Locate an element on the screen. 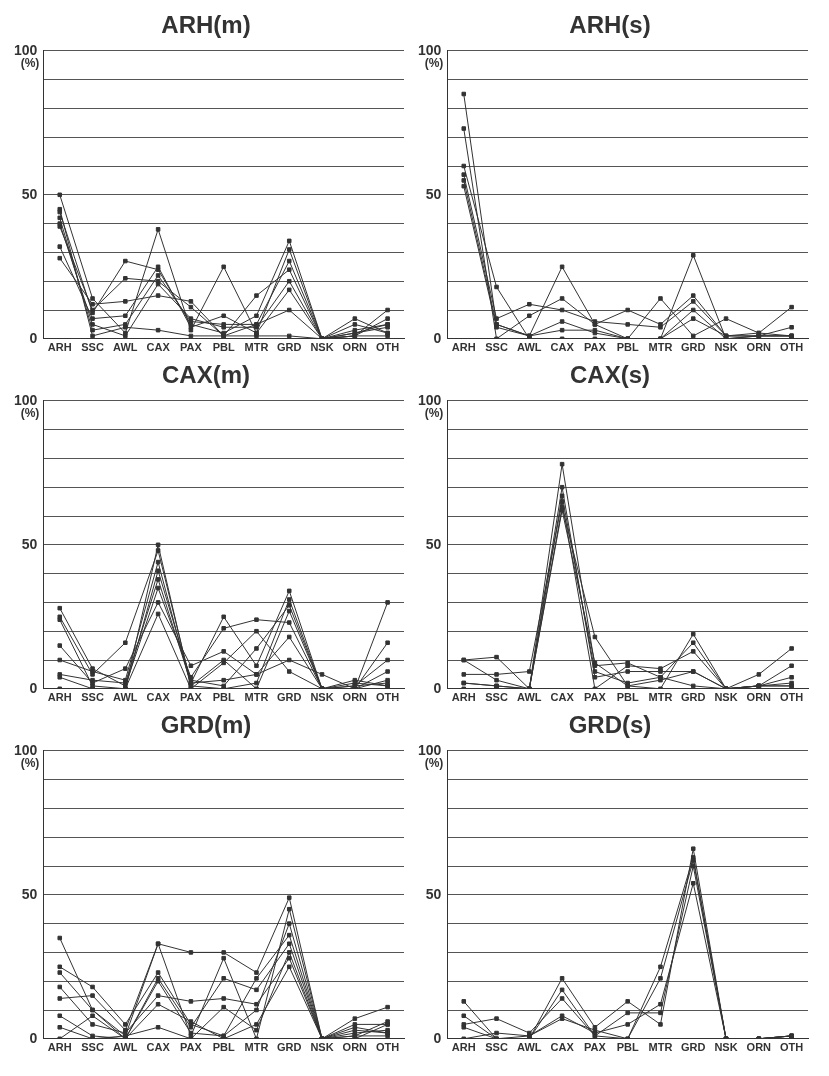  chart-title: ARH(s) is located at coordinates (610, 25).